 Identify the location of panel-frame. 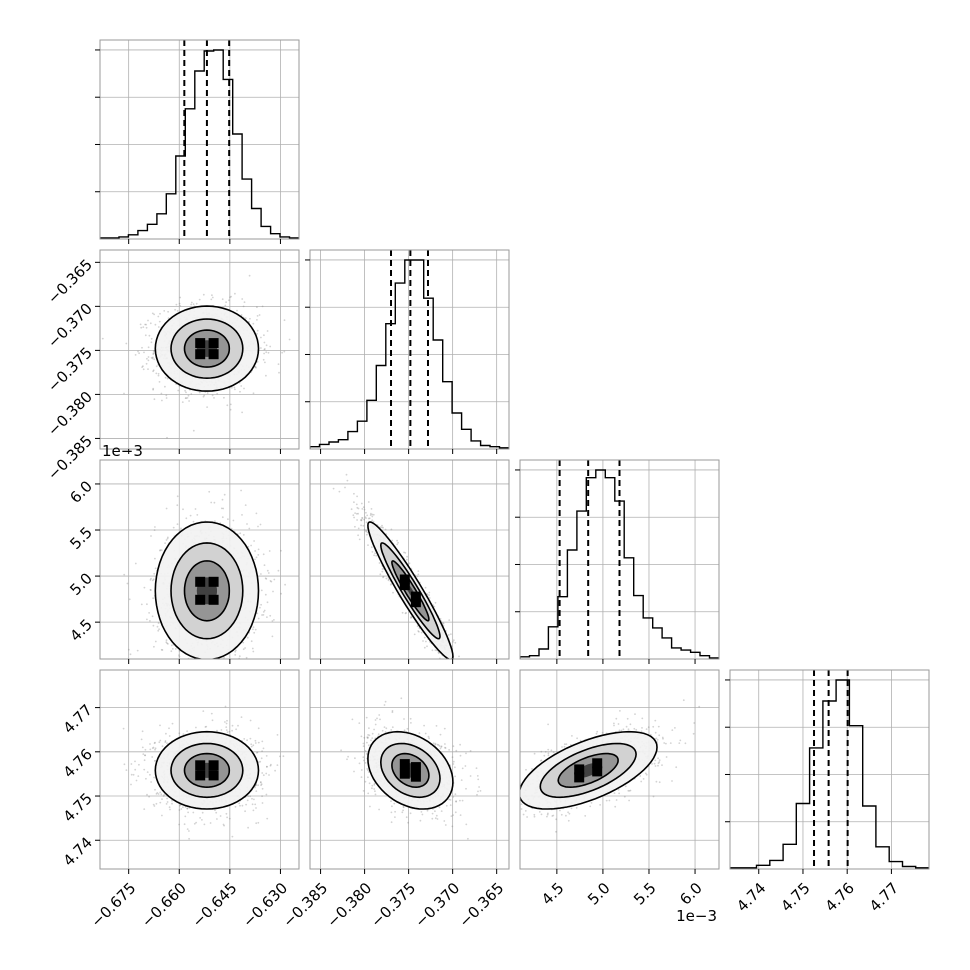
(199, 559).